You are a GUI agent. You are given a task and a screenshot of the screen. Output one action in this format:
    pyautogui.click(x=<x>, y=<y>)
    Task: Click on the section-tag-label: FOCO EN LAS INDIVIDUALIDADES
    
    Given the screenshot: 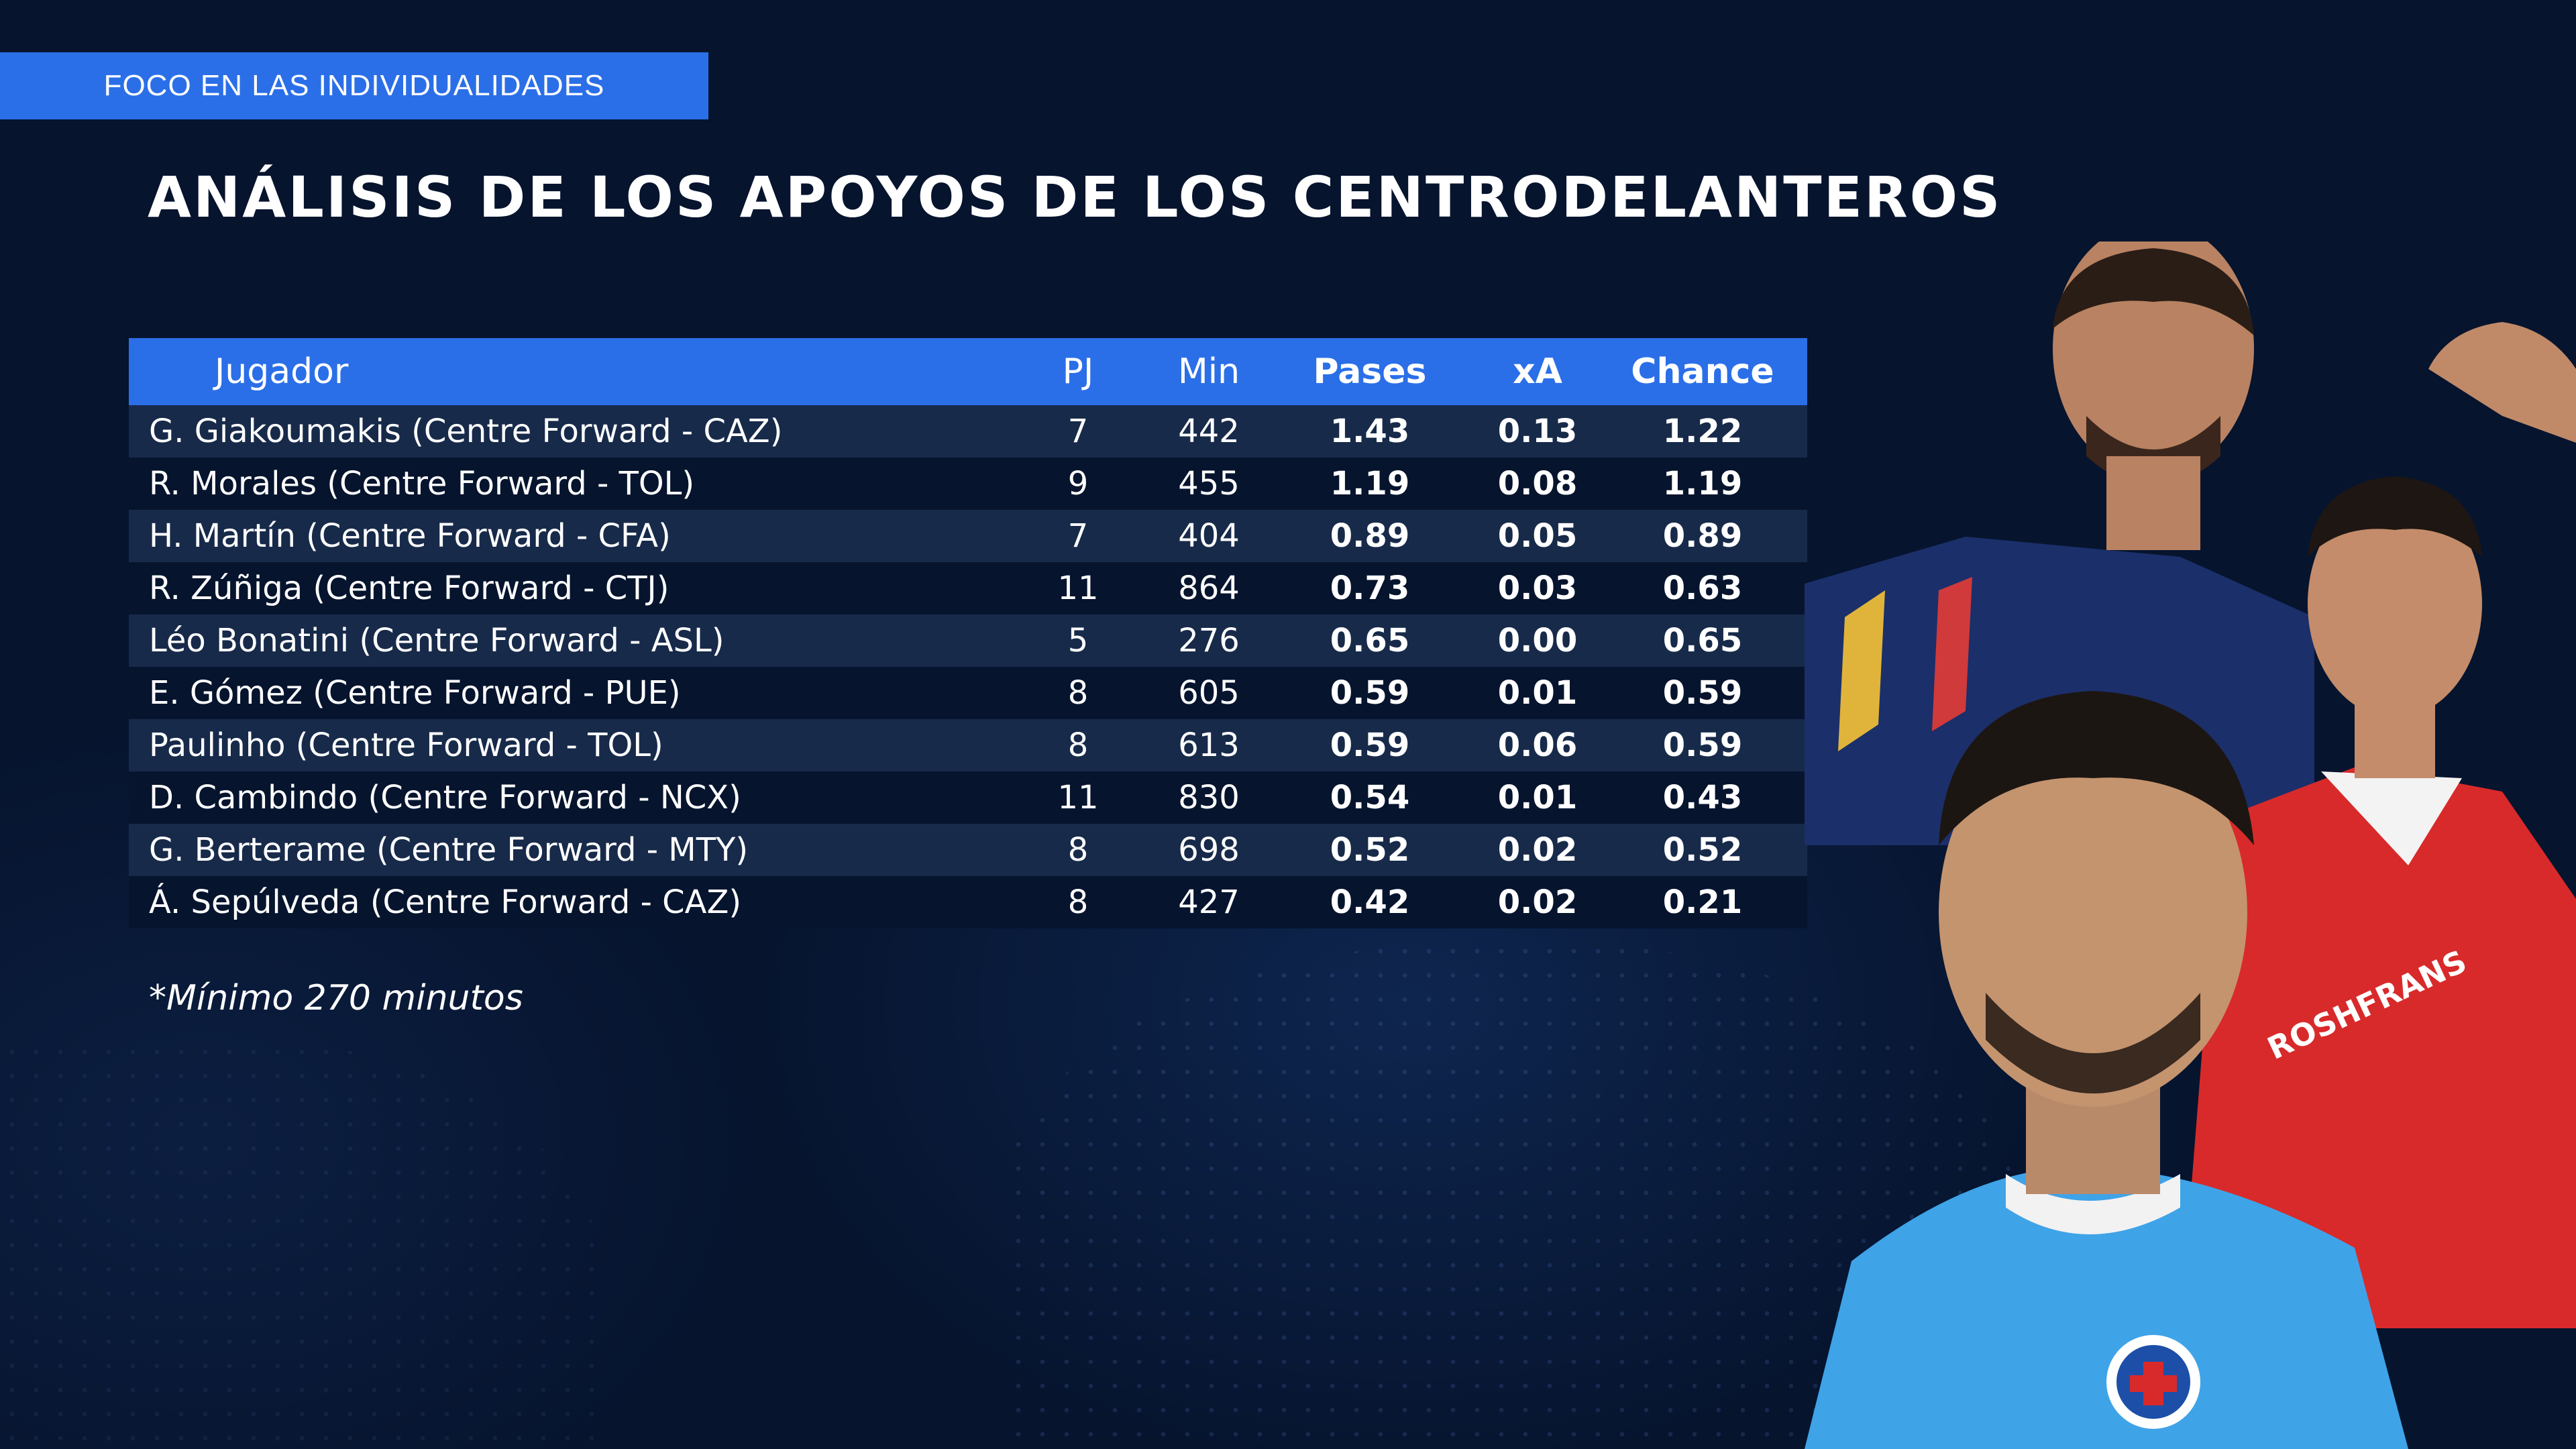 What is the action you would take?
    pyautogui.click(x=354, y=85)
    